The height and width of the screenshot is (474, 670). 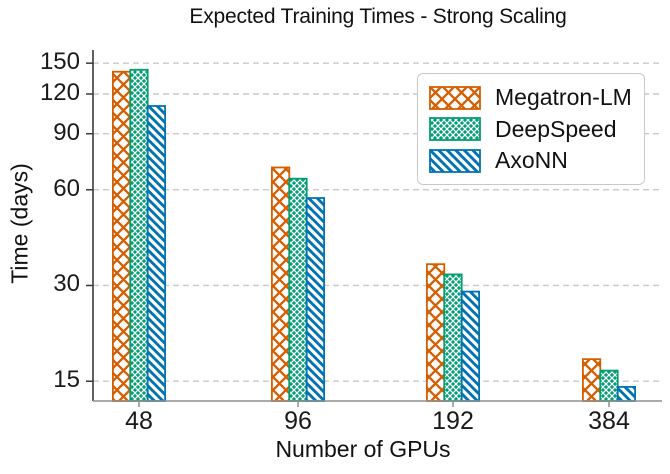 I want to click on y-tick-label-150: 150, so click(x=59, y=62).